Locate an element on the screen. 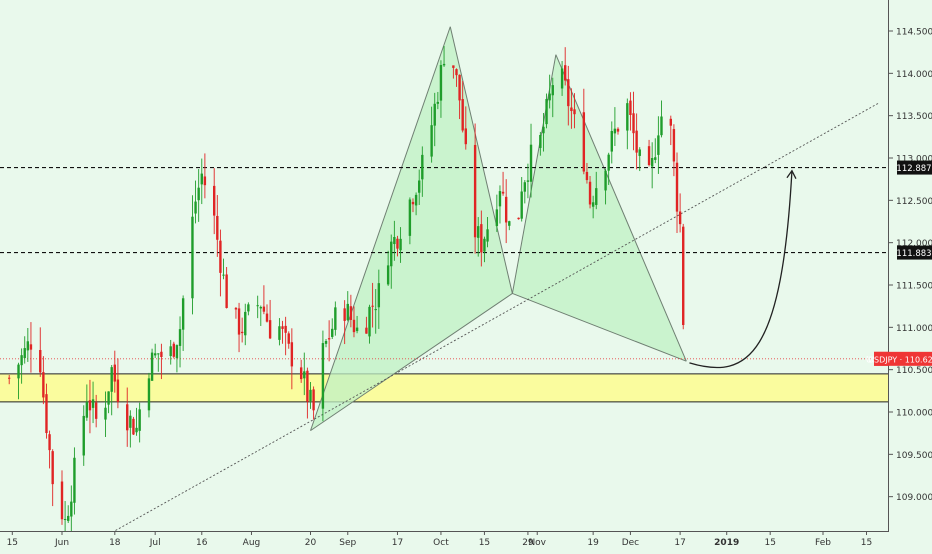 This screenshot has height=554, width=932. time-tick-label: Jun is located at coordinates (61, 543).